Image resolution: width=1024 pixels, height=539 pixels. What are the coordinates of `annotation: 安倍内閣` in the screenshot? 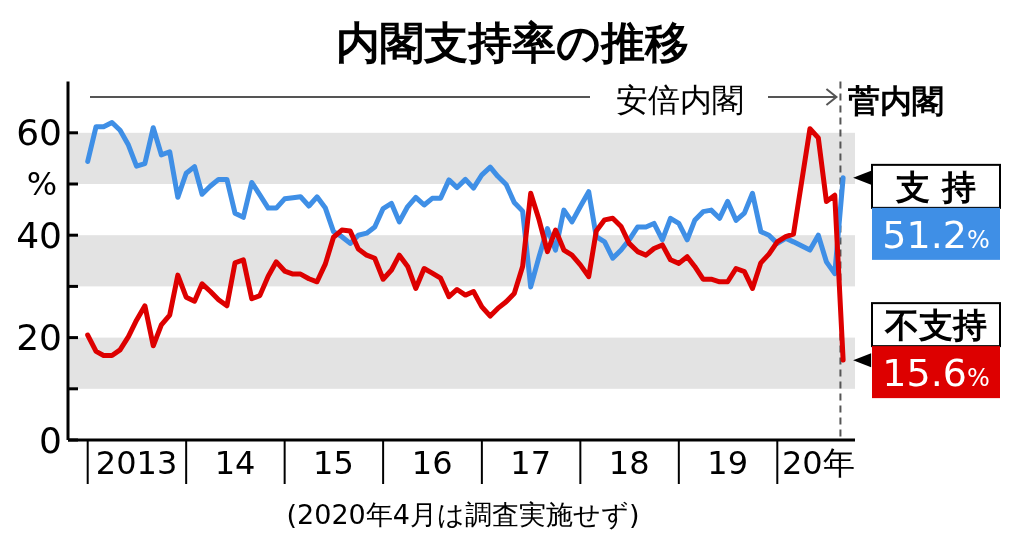 It's located at (680, 99).